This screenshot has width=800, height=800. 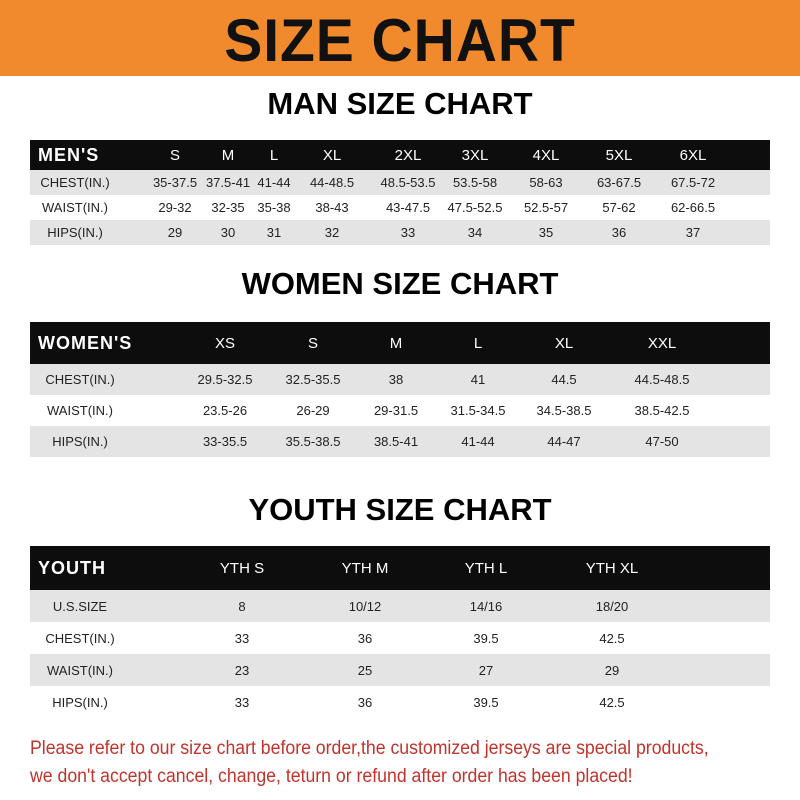 I want to click on size-value: 47.5-52.5, so click(x=475, y=207).